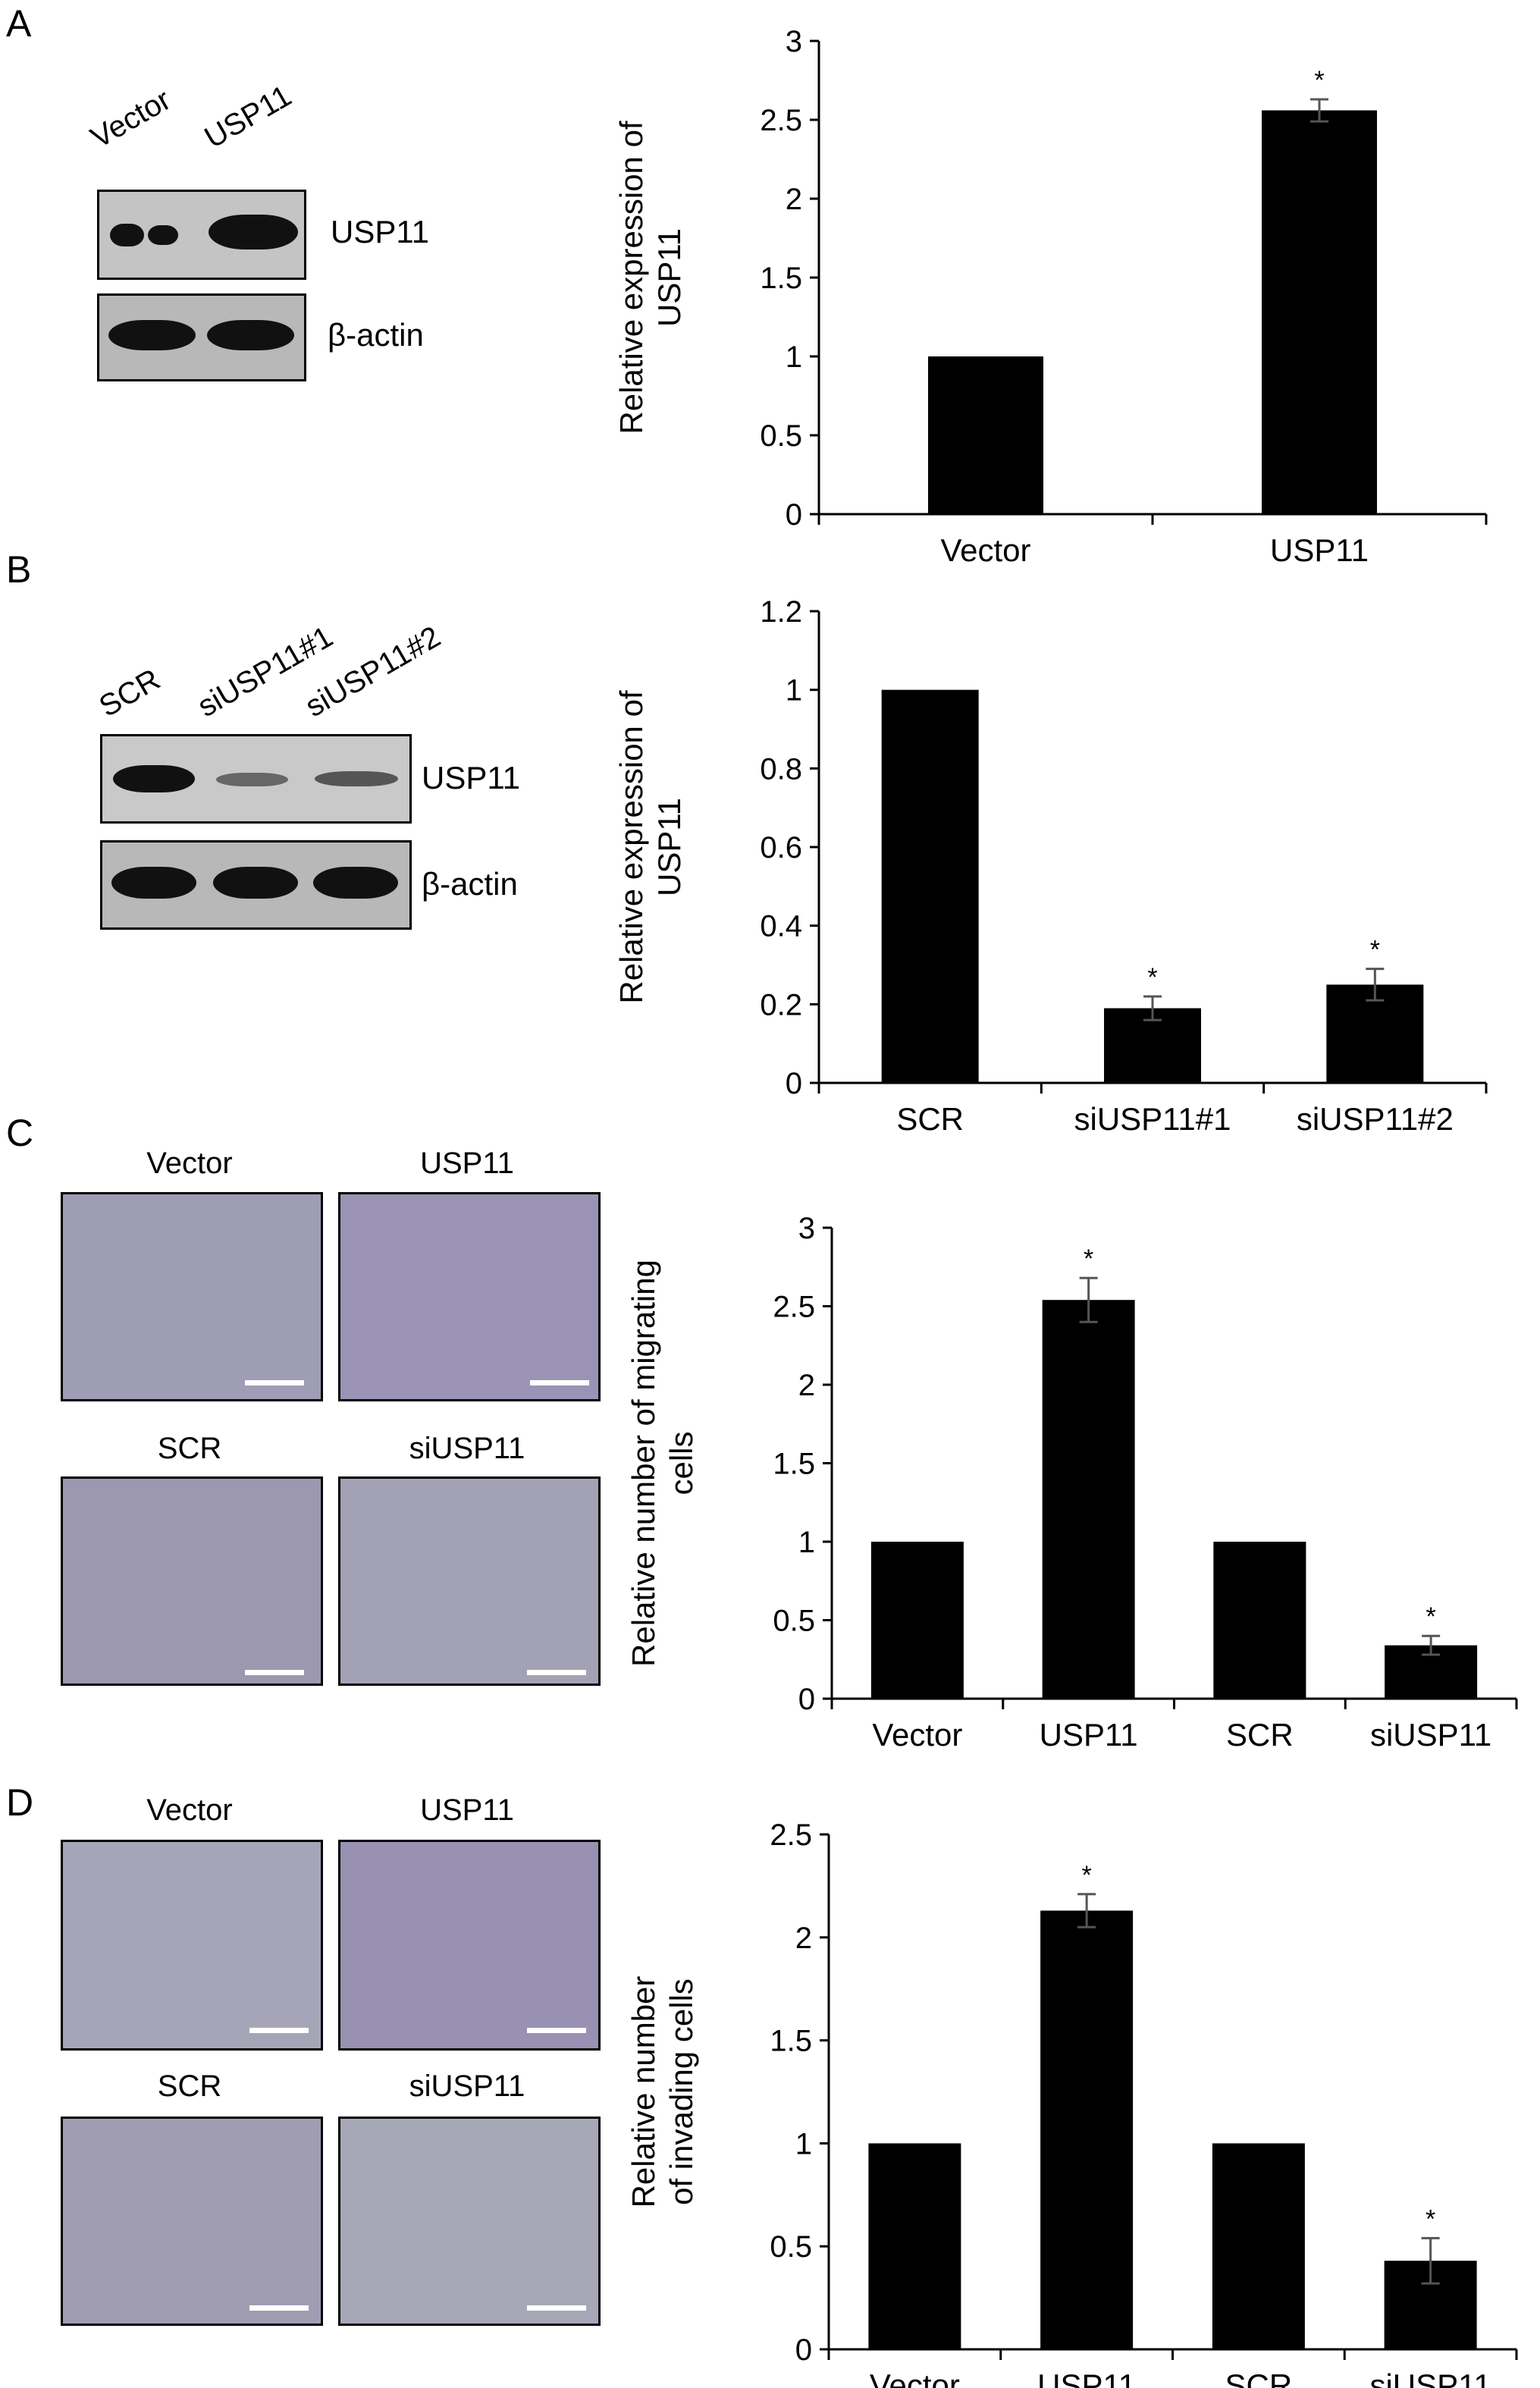  What do you see at coordinates (380, 231) in the screenshot?
I see `blot-a-protein-label: USP11` at bounding box center [380, 231].